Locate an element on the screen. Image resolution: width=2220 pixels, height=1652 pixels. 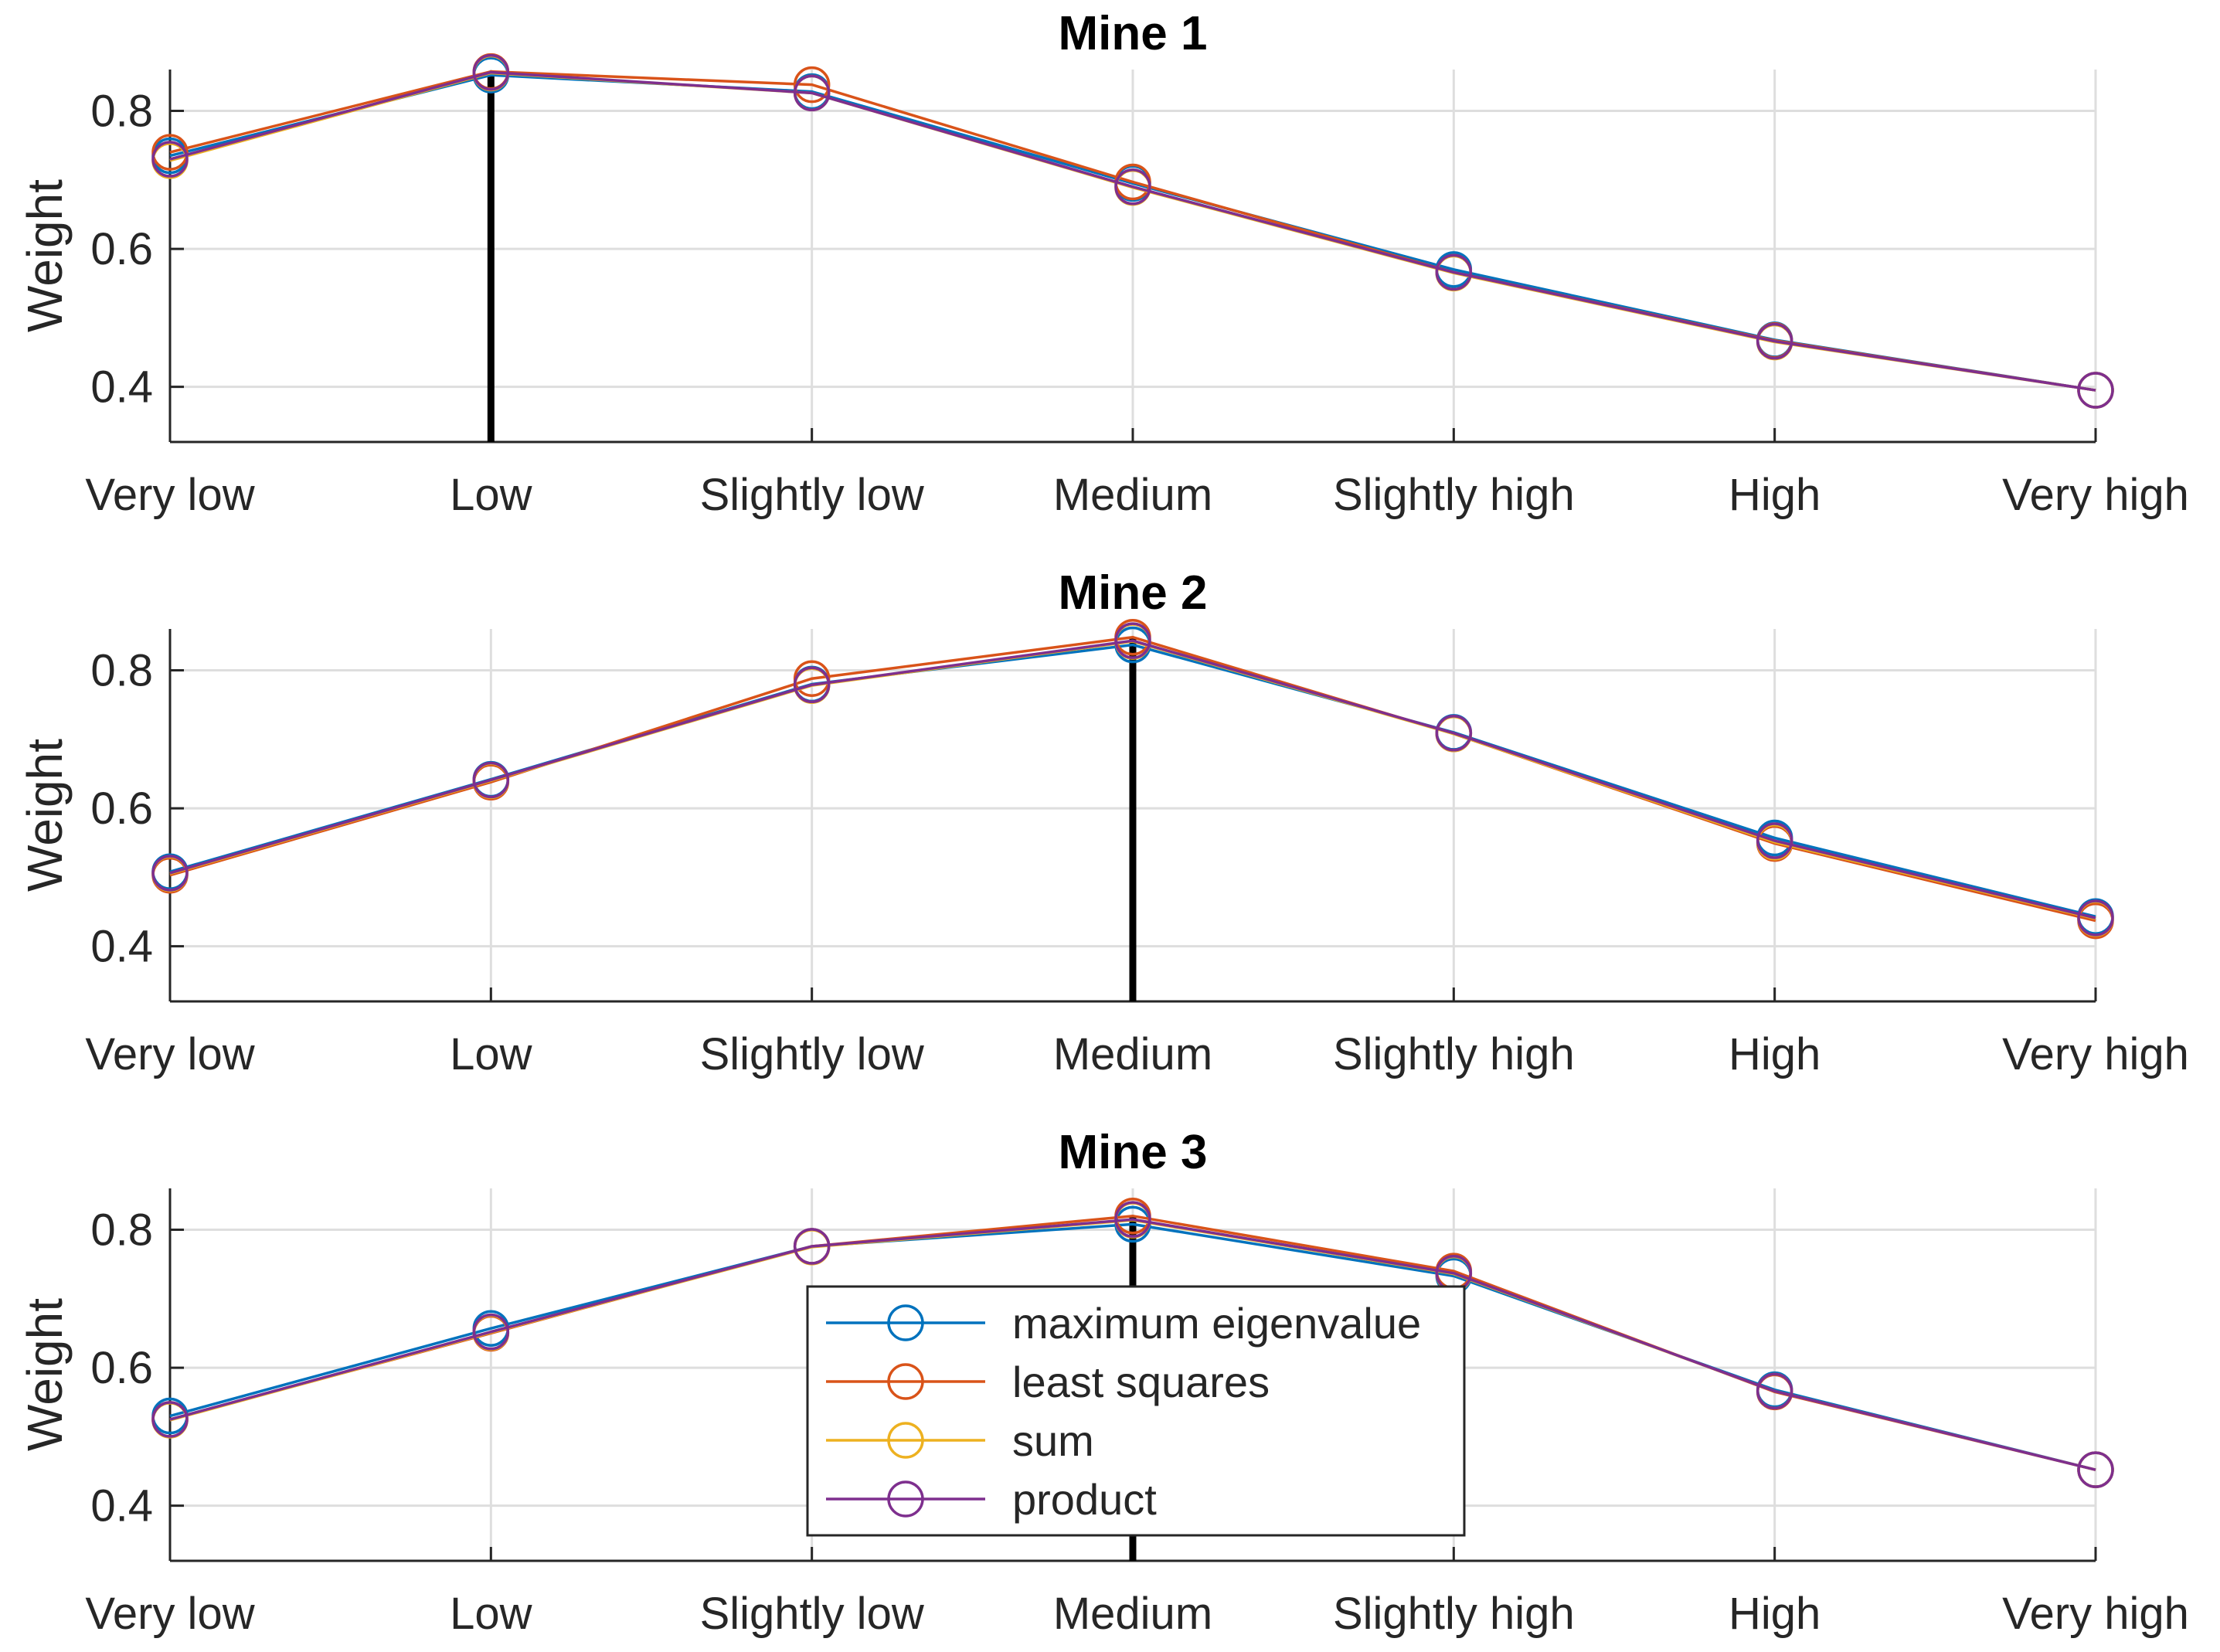
legend-entry-sum: sum is located at coordinates (960, 1440).